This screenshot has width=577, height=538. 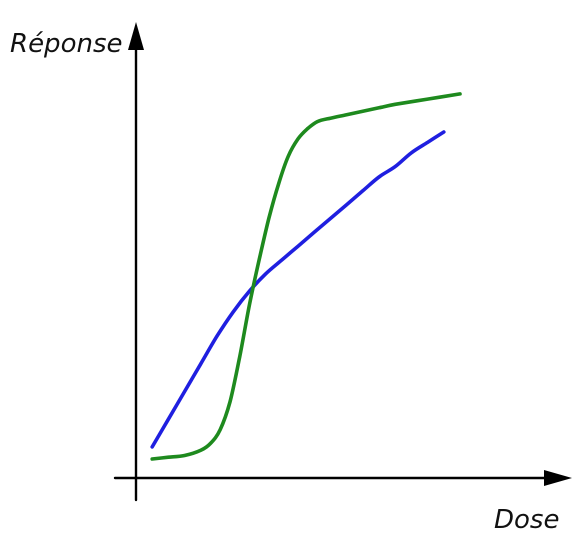 I want to click on x-axis-arrow-icon, so click(x=558, y=478).